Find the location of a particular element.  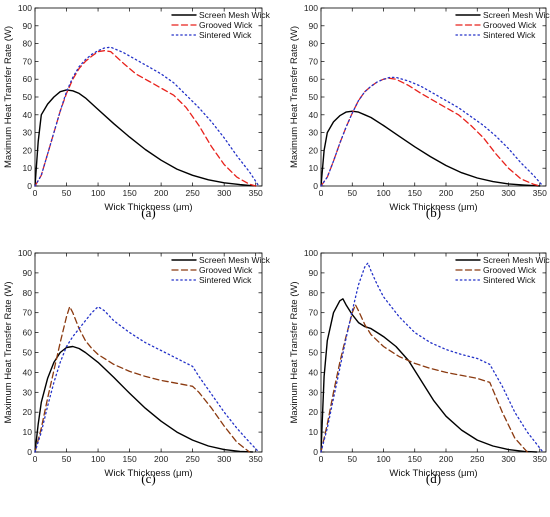

panel-label: (b) is located at coordinates (433, 212).